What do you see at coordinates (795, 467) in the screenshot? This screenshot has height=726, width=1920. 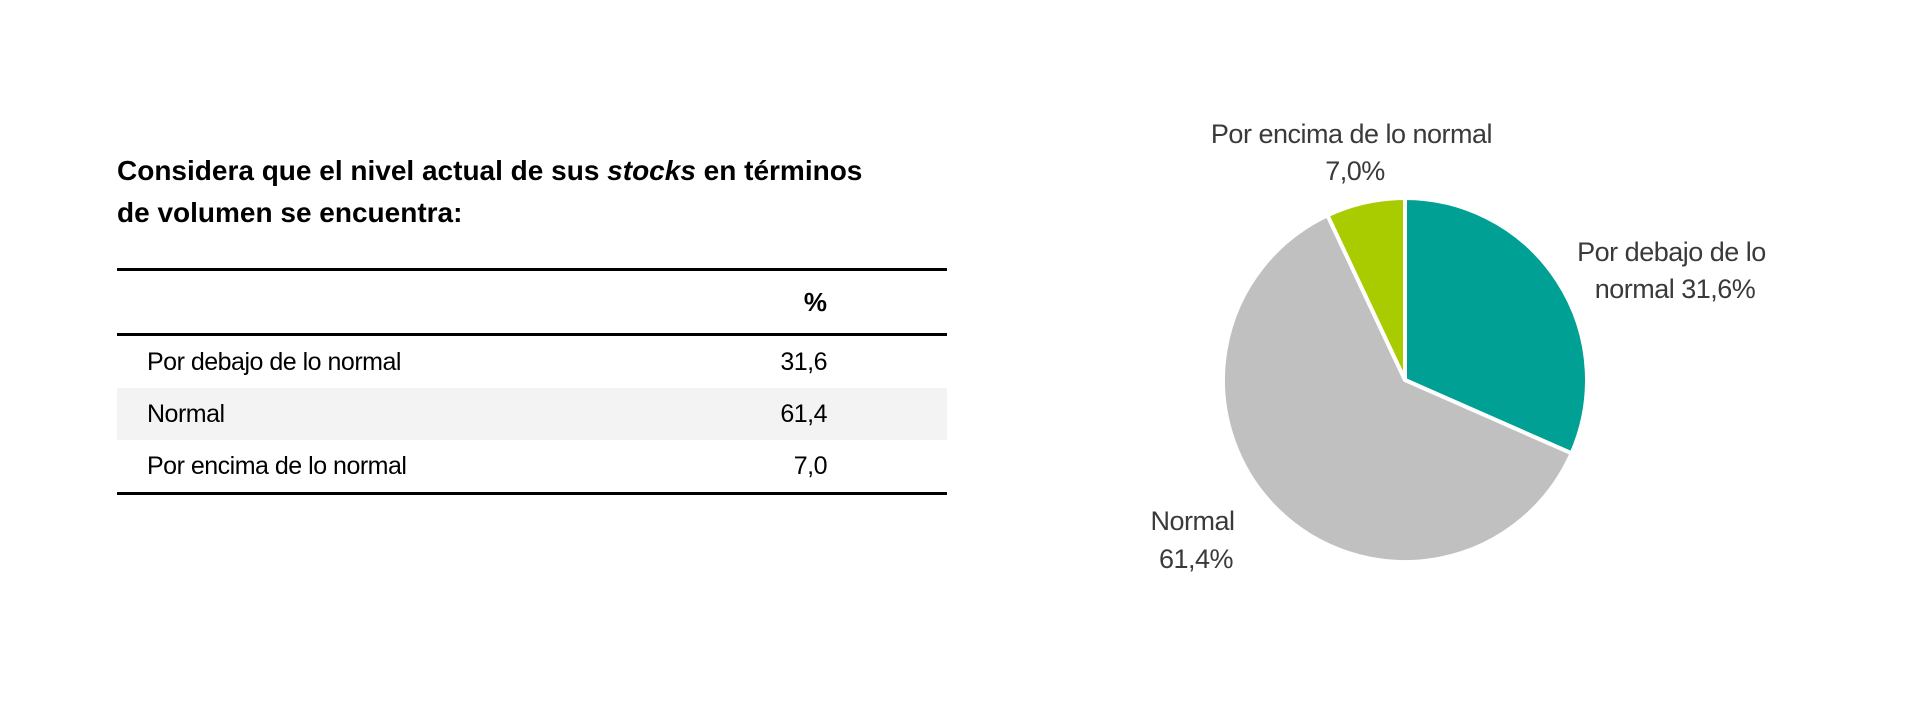 I see `row-value: 7,0` at bounding box center [795, 467].